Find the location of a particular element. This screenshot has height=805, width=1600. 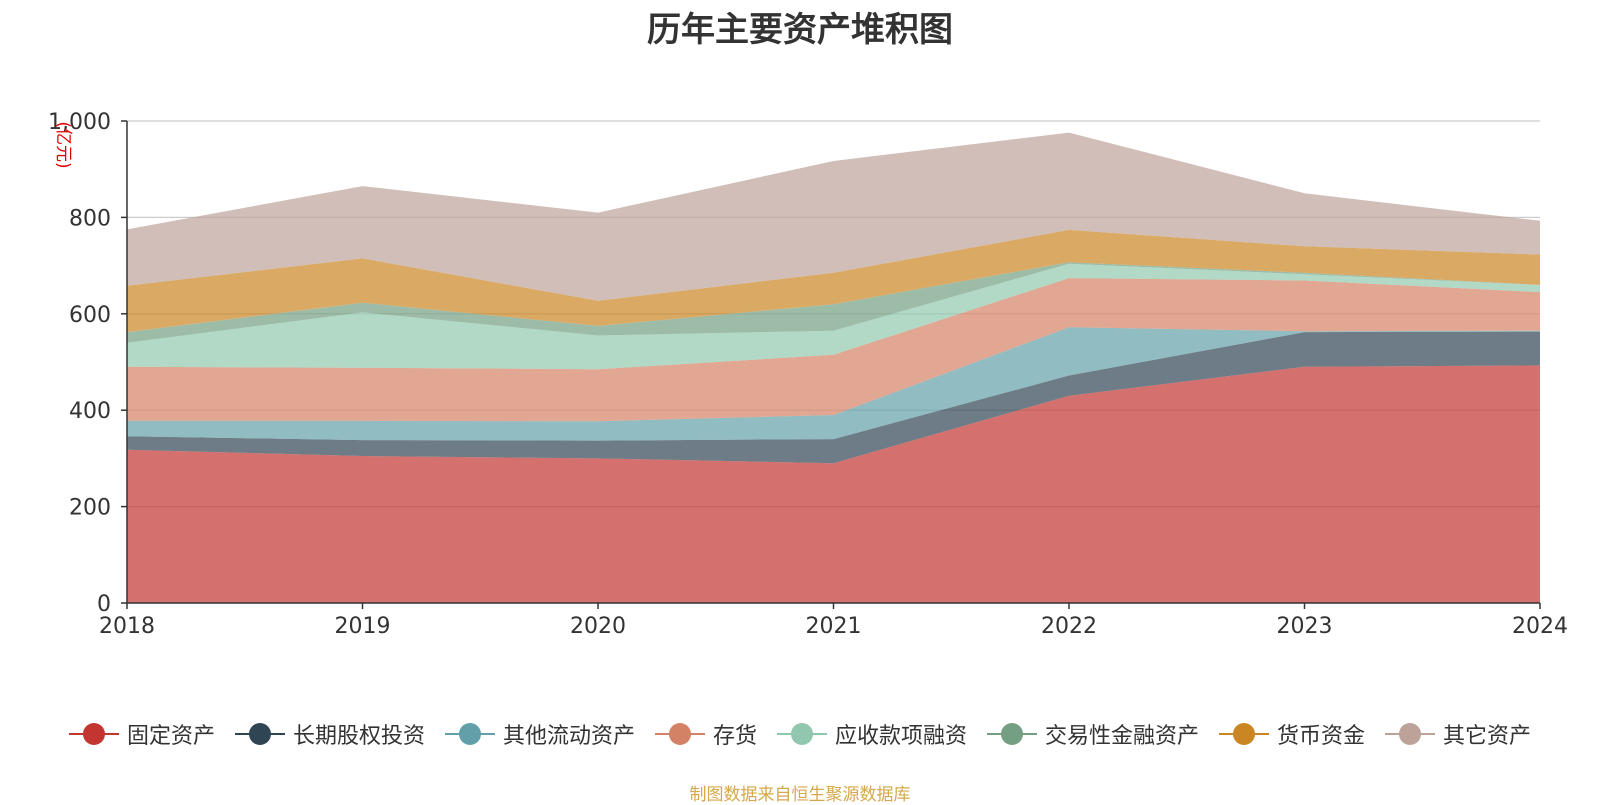

legend-label: 应收款项融资 is located at coordinates (901, 736).